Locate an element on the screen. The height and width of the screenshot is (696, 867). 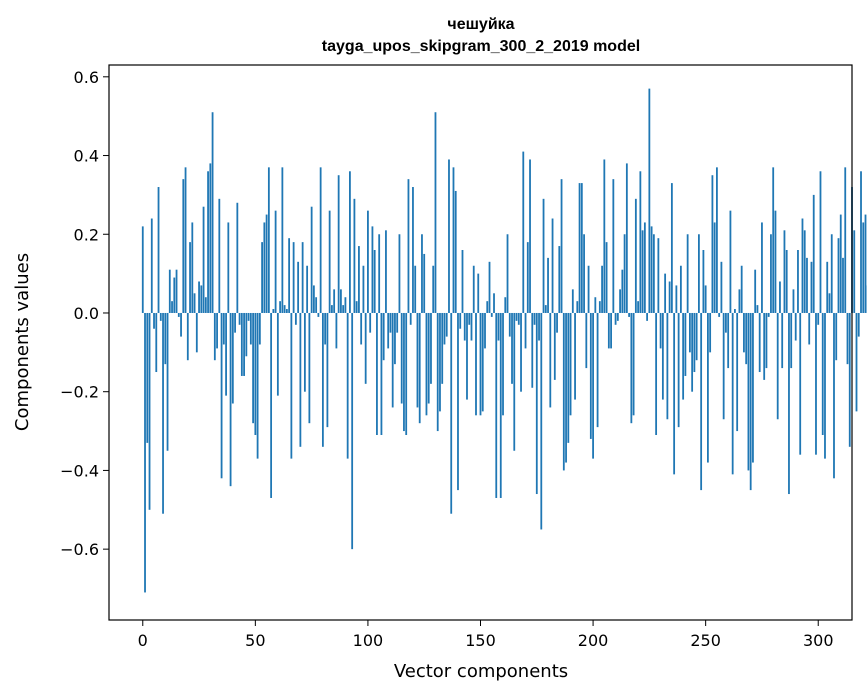
x-tick-label: 50 is located at coordinates (255, 640).